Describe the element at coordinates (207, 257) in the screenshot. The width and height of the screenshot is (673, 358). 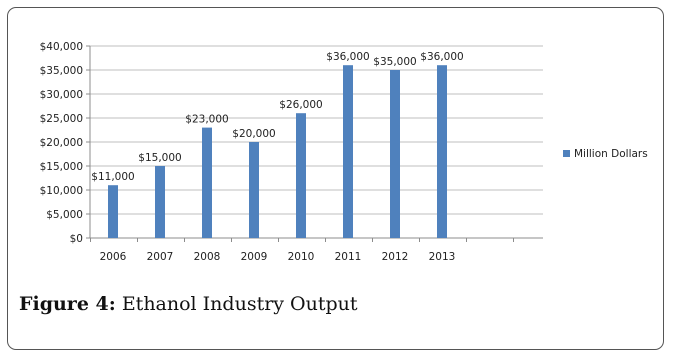
I see `x-tick-label: 2008` at that location.